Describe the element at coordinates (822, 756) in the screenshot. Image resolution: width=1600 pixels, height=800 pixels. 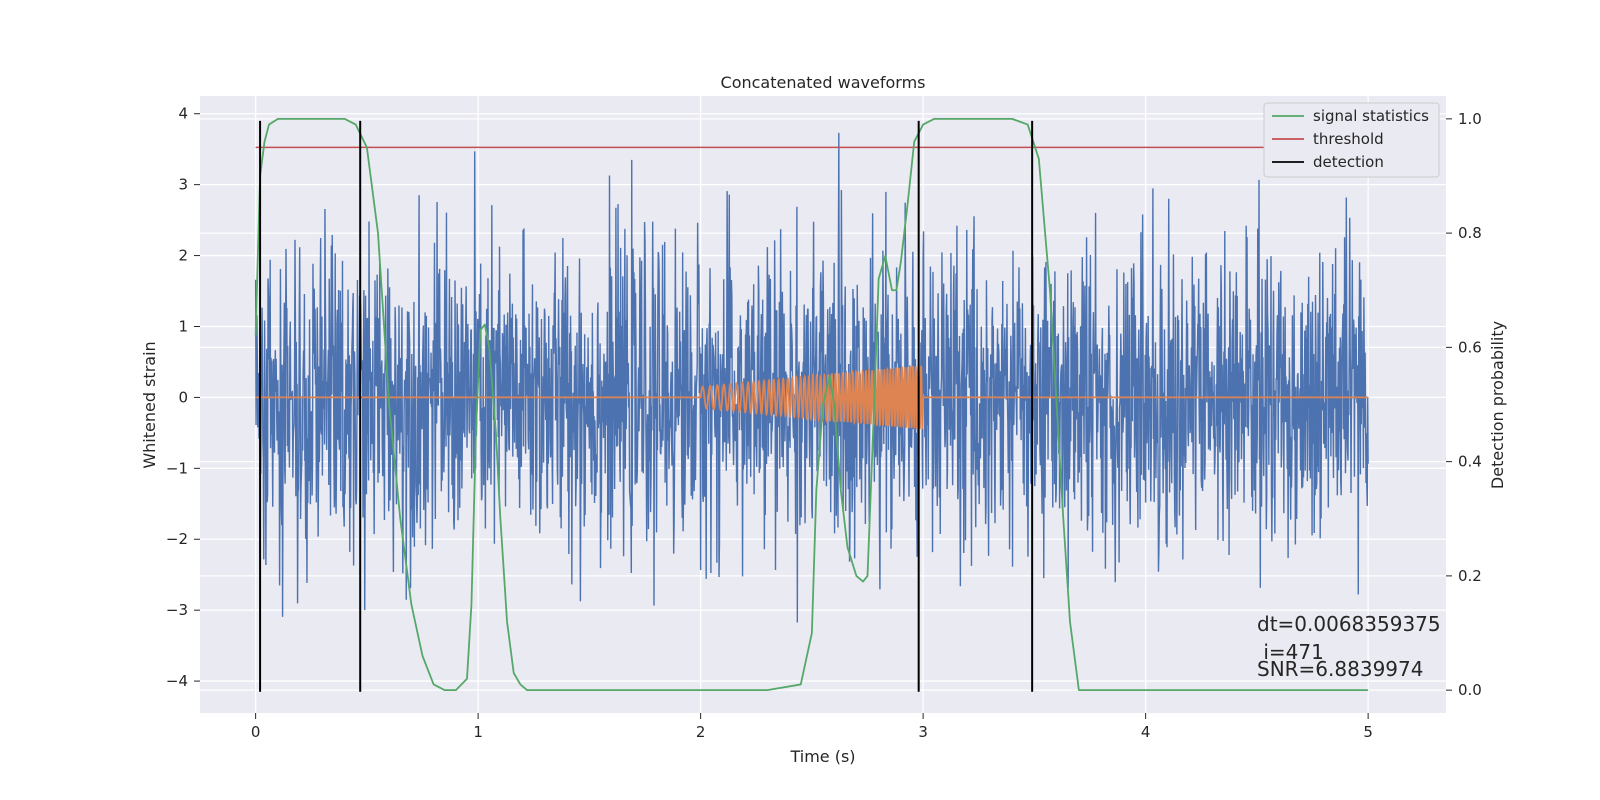
I see `x-axis-label: Time (s)` at that location.